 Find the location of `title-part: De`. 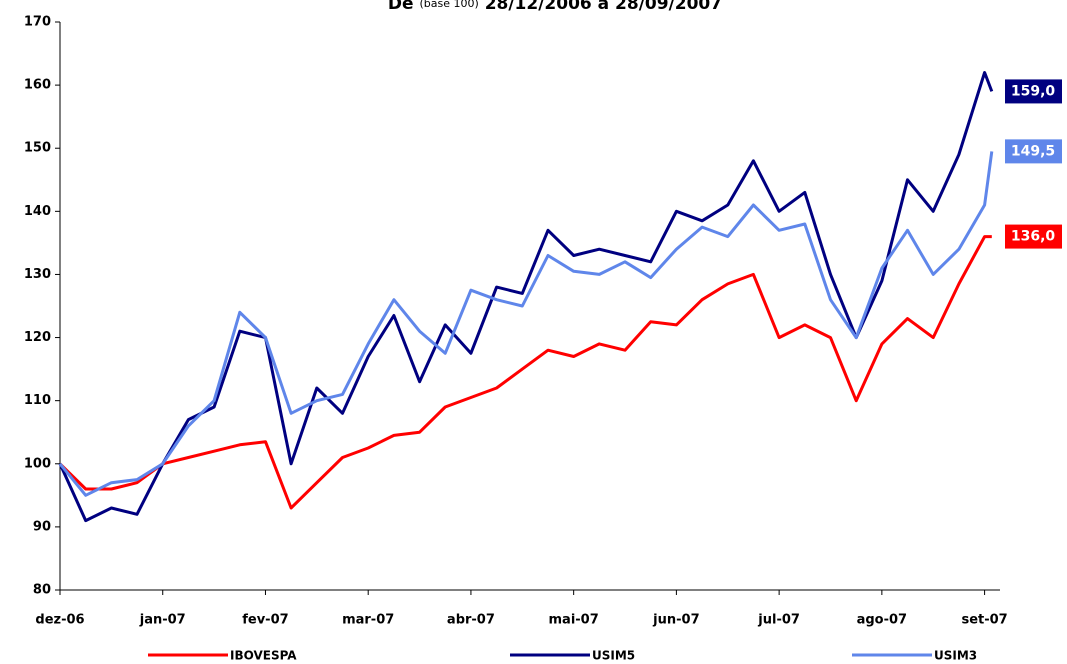

title-part: De is located at coordinates (401, 7).